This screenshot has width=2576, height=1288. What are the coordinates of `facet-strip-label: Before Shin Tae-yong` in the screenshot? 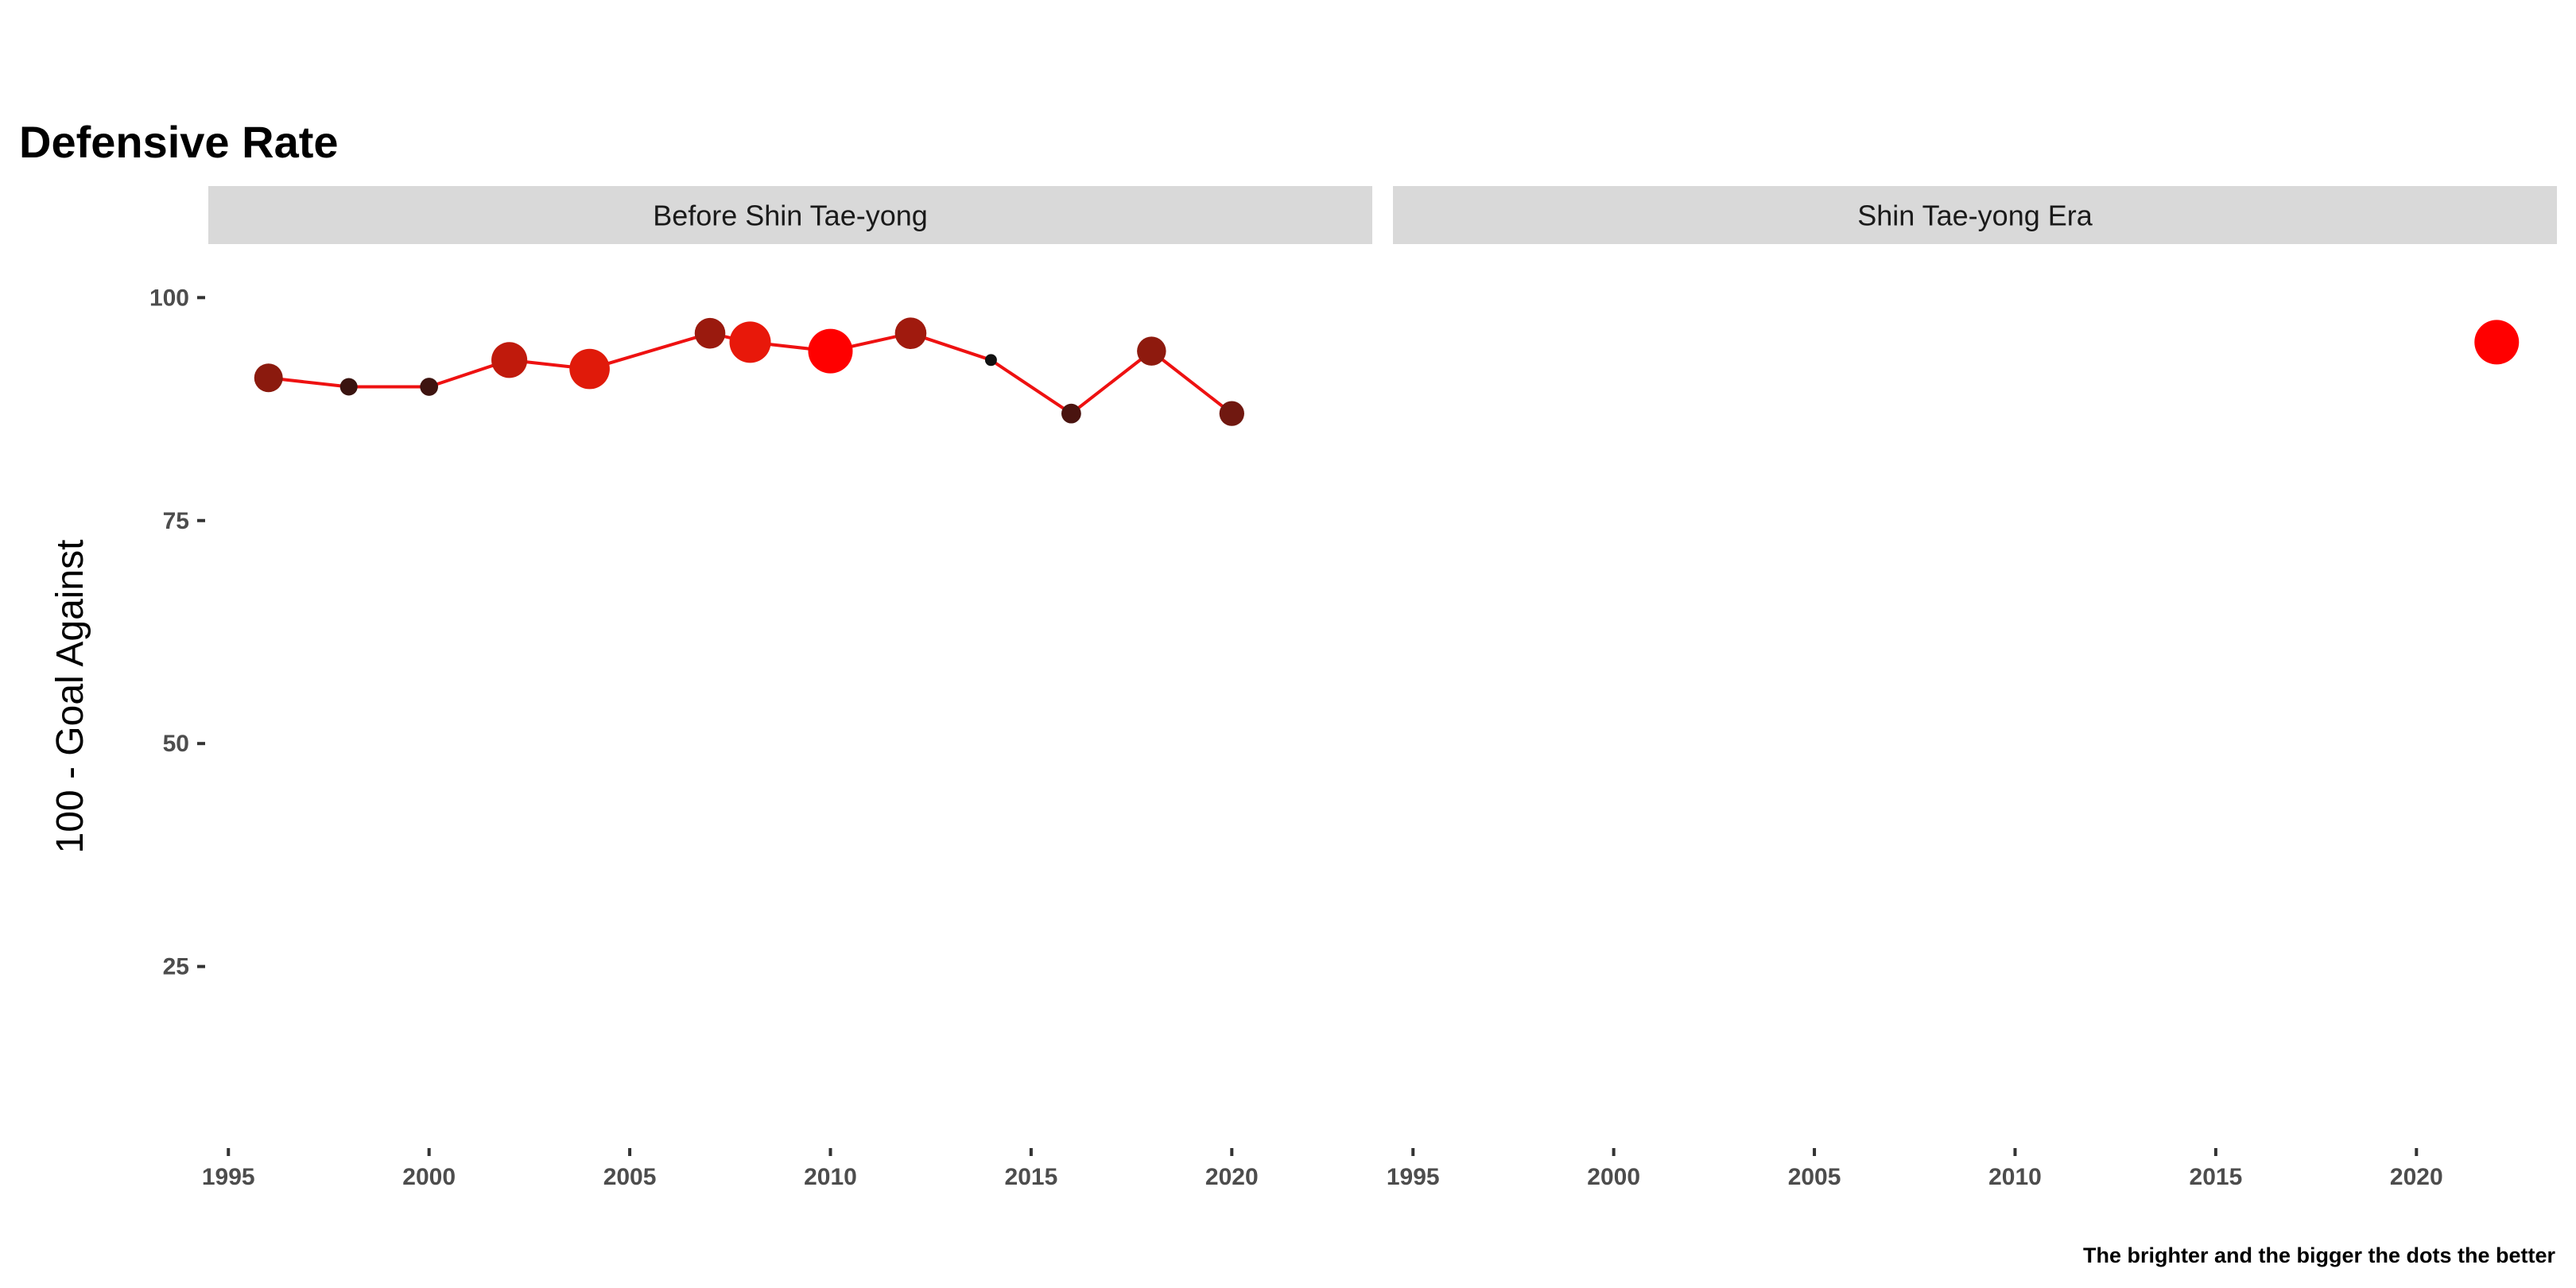 It's located at (790, 216).